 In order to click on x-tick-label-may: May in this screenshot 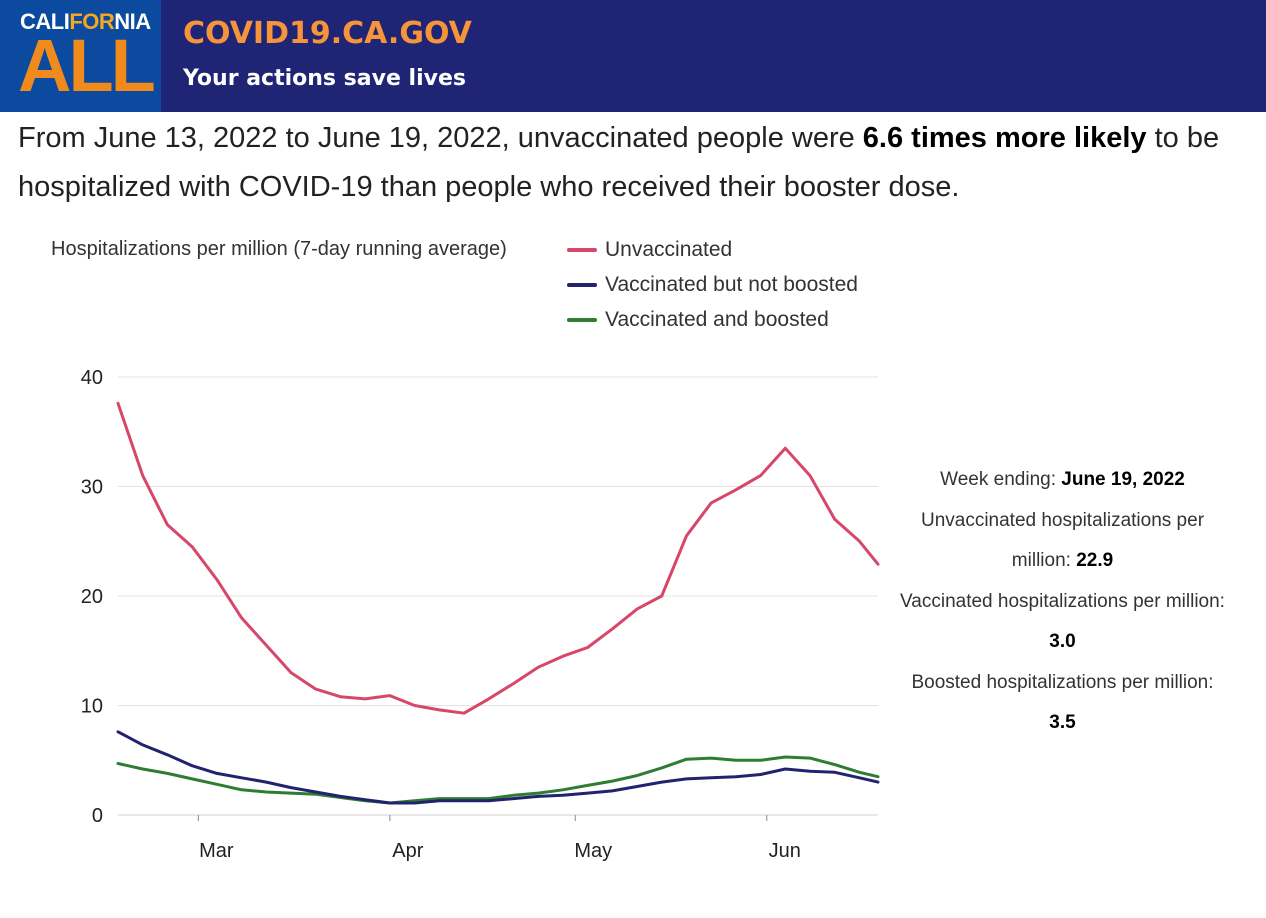, I will do `click(593, 851)`.